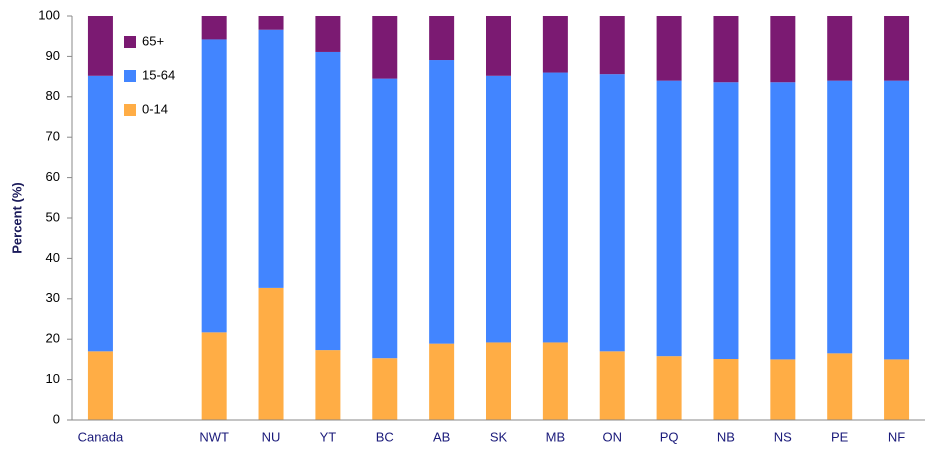  What do you see at coordinates (53, 216) in the screenshot?
I see `y-tick-label: 50` at bounding box center [53, 216].